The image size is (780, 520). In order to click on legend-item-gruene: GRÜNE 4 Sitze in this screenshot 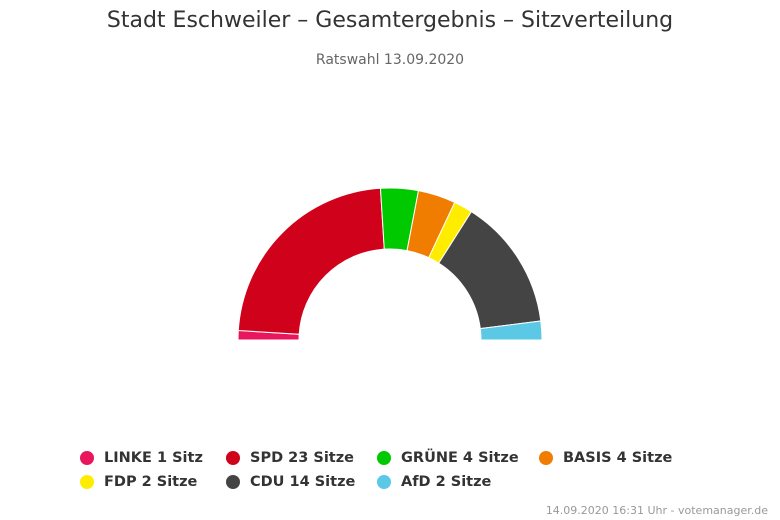, I will do `click(458, 458)`.